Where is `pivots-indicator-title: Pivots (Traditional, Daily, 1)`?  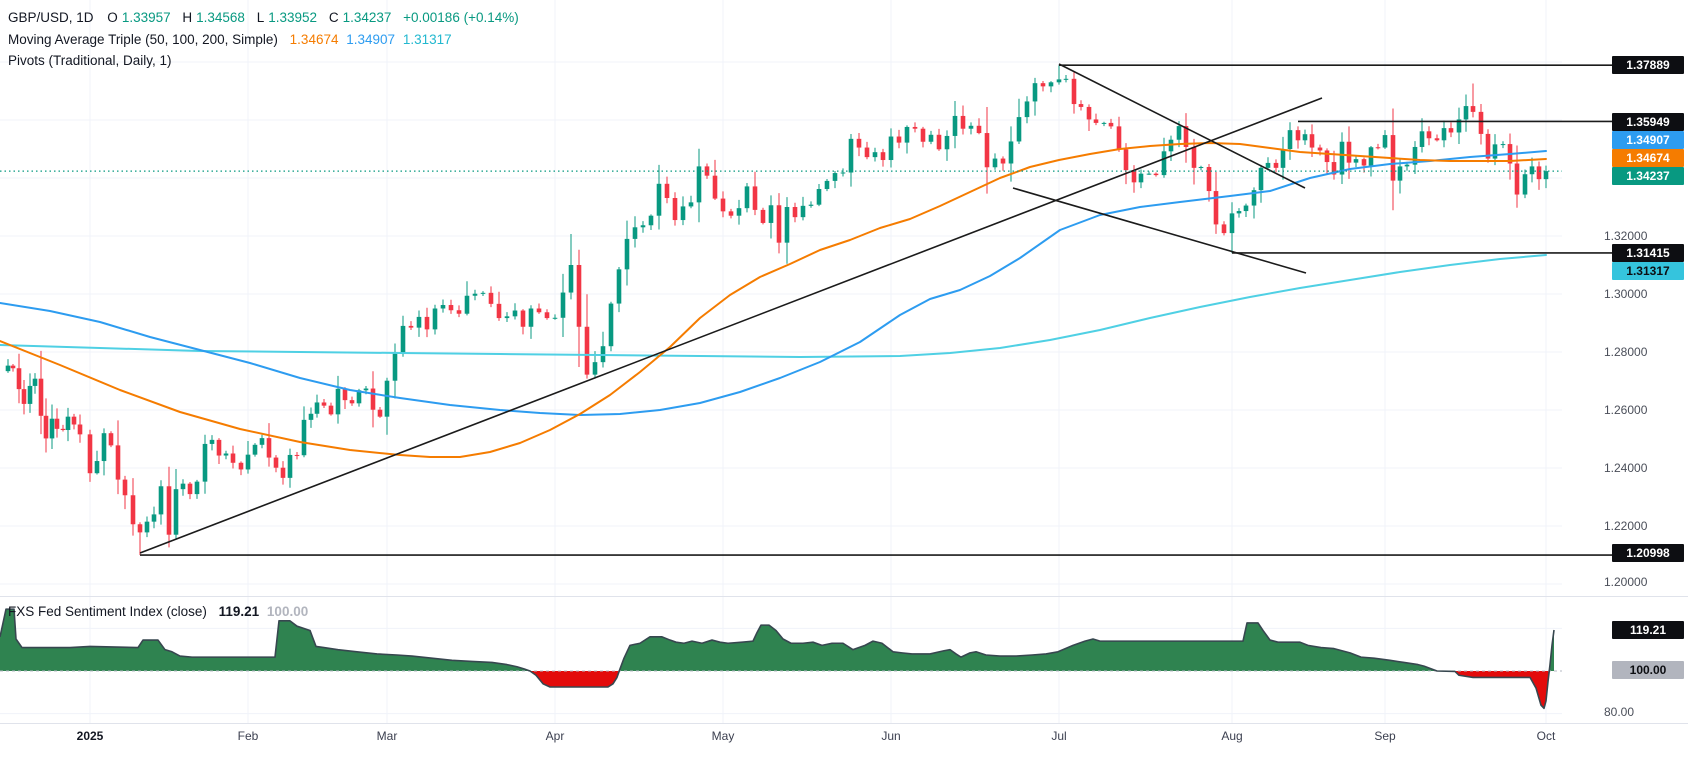 pivots-indicator-title: Pivots (Traditional, Daily, 1) is located at coordinates (90, 60).